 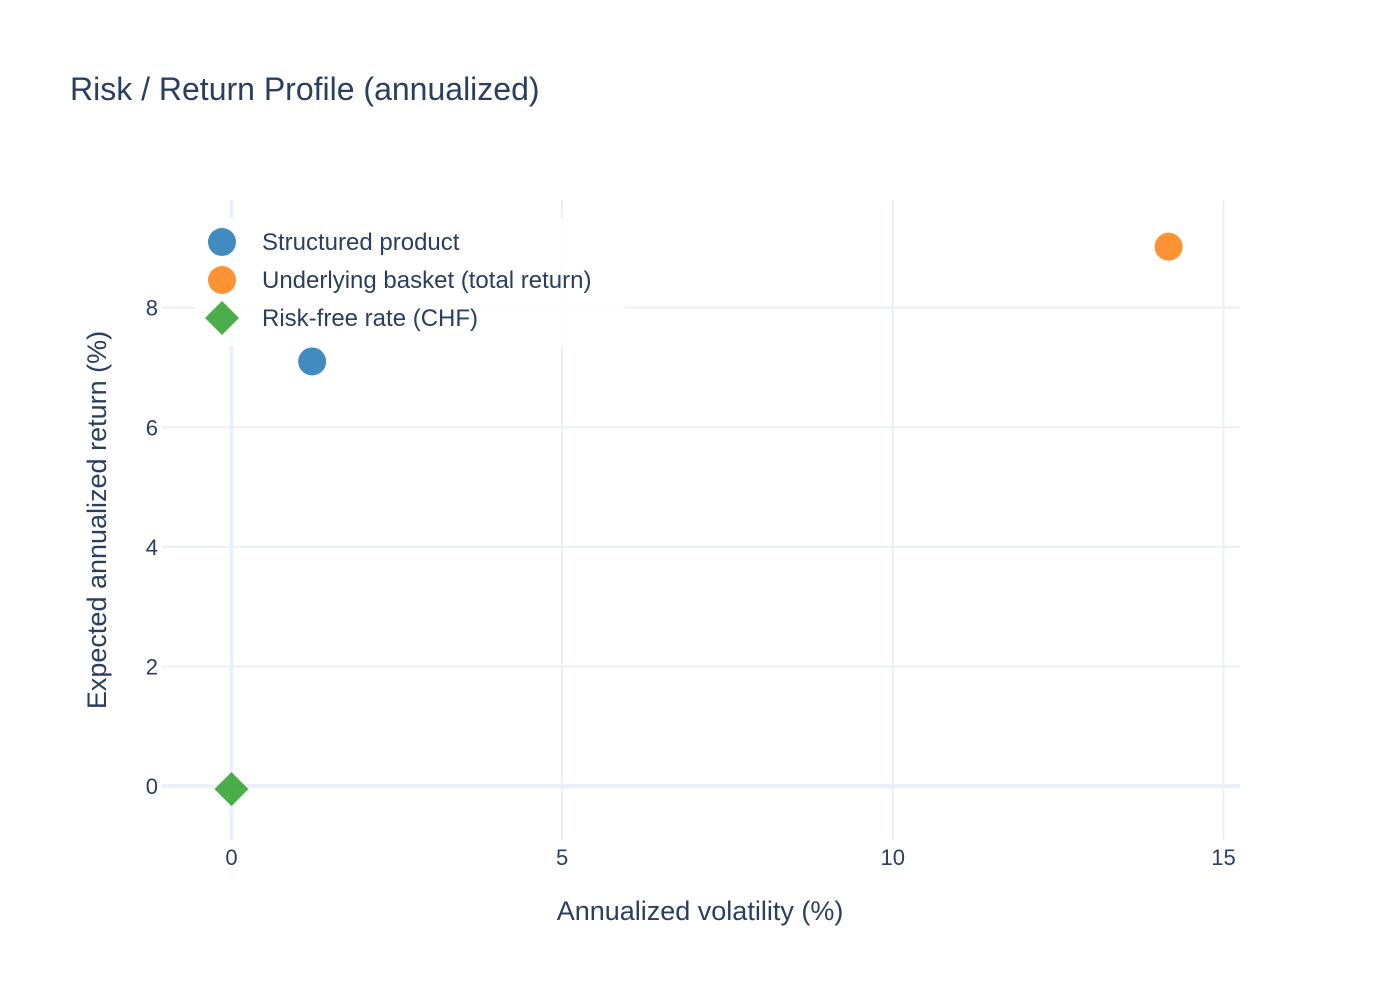 I want to click on y-tick-label: 4, so click(x=152, y=547).